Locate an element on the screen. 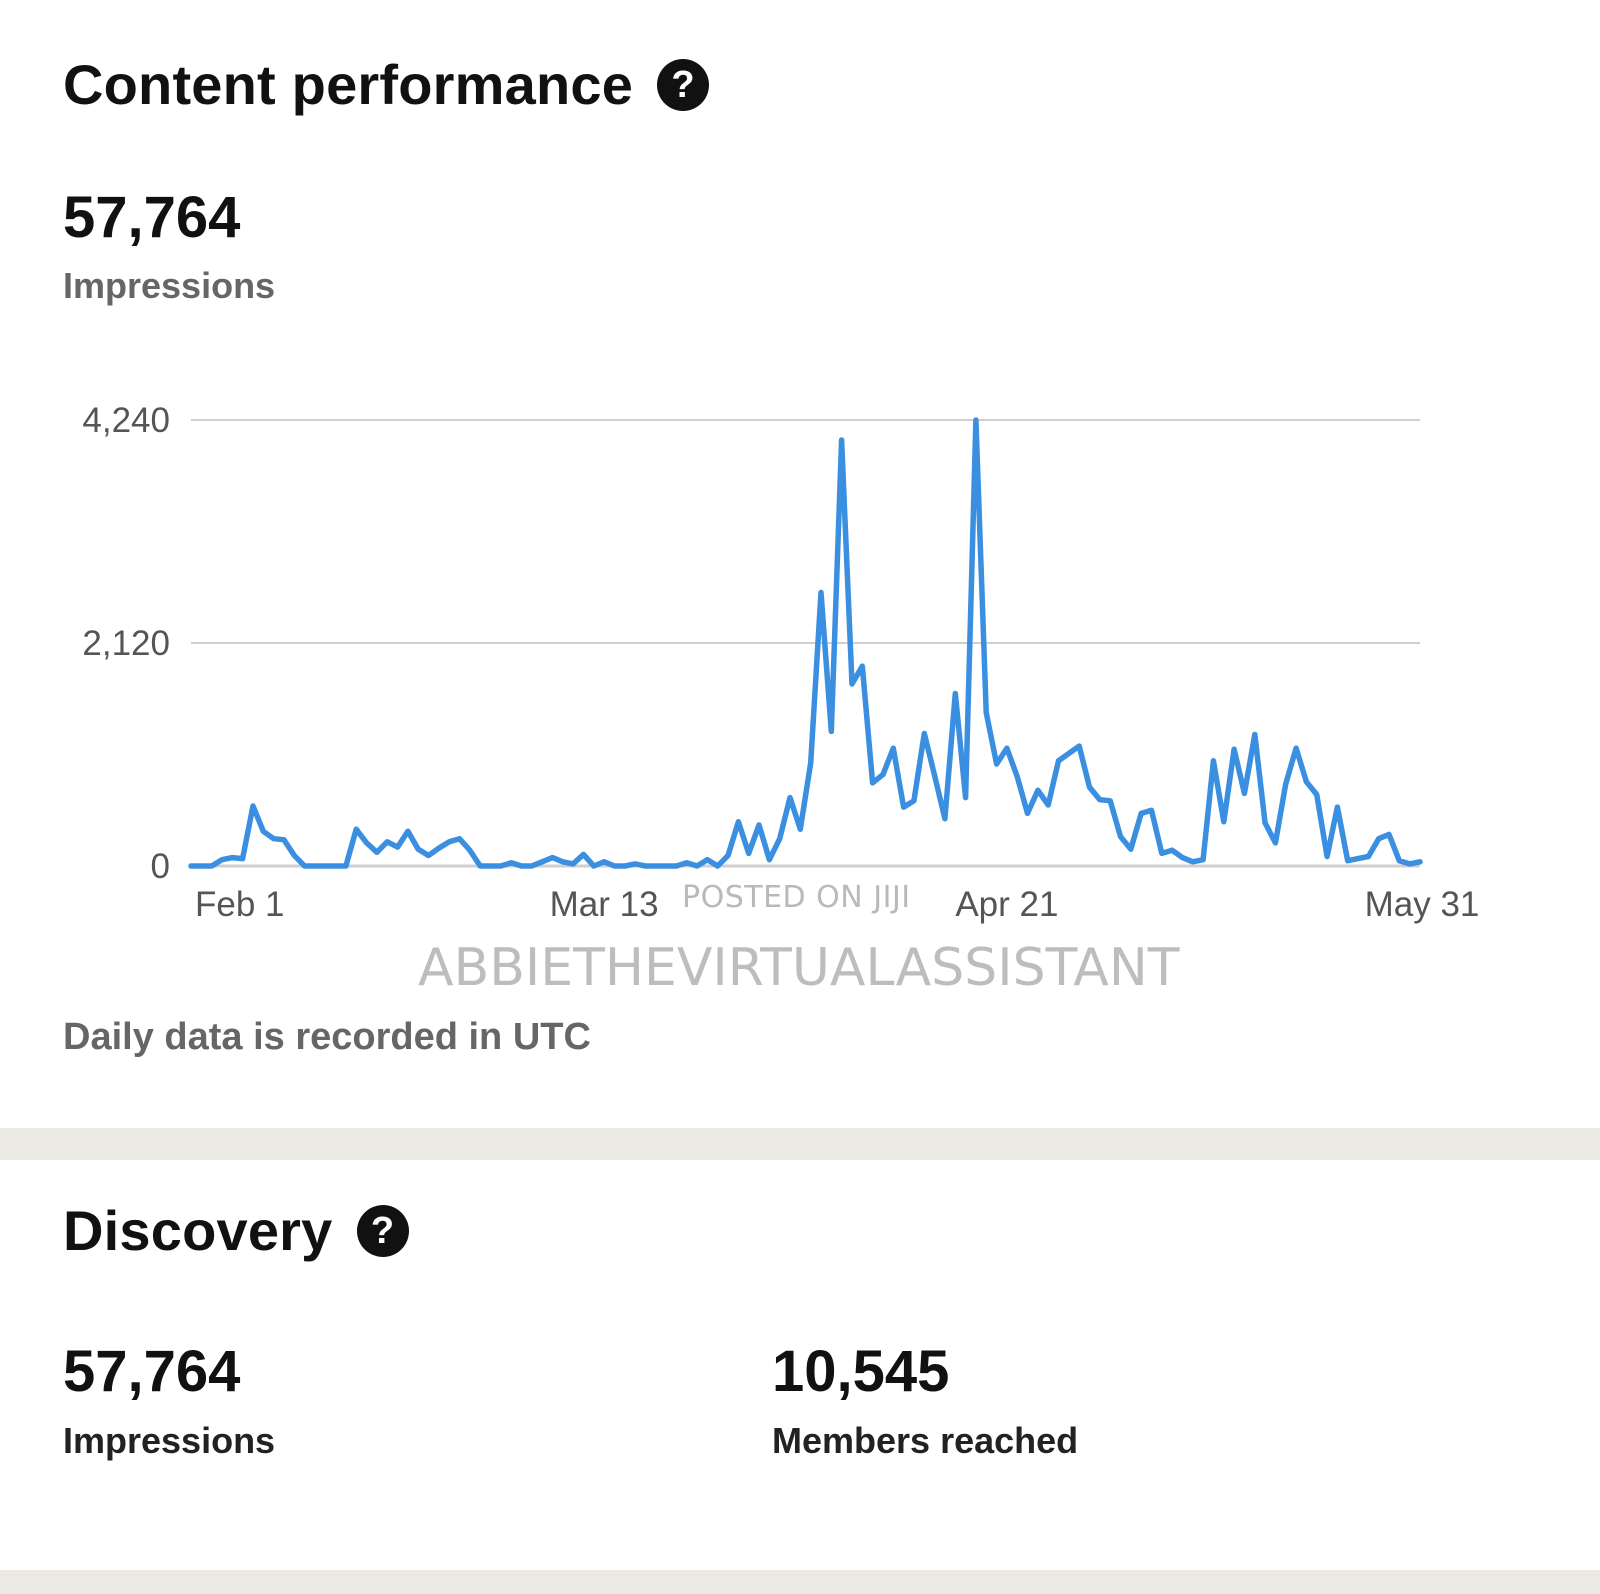 The image size is (1600, 1594). x-tick-label: May 31 is located at coordinates (1422, 904).